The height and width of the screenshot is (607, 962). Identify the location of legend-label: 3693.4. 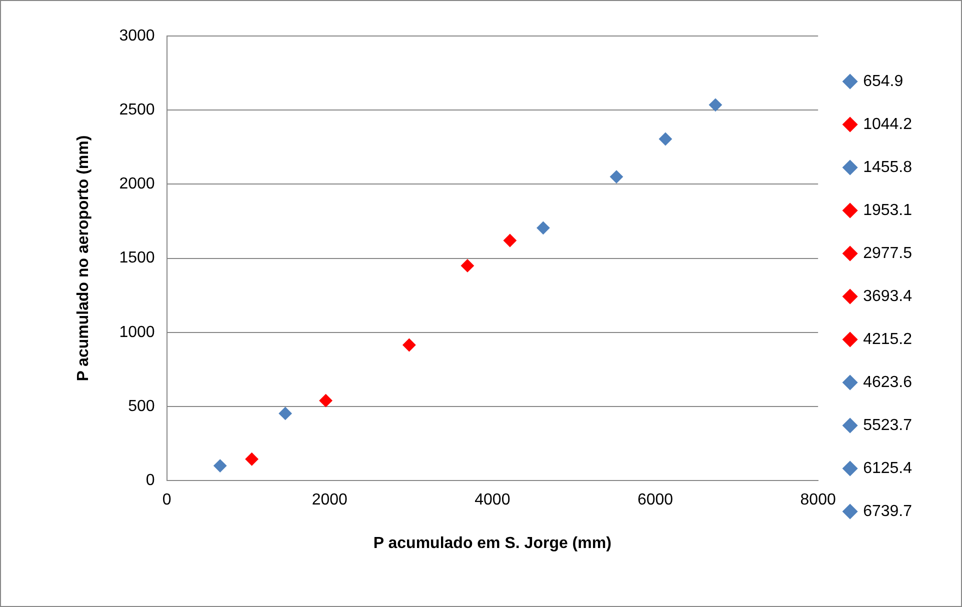
(887, 296).